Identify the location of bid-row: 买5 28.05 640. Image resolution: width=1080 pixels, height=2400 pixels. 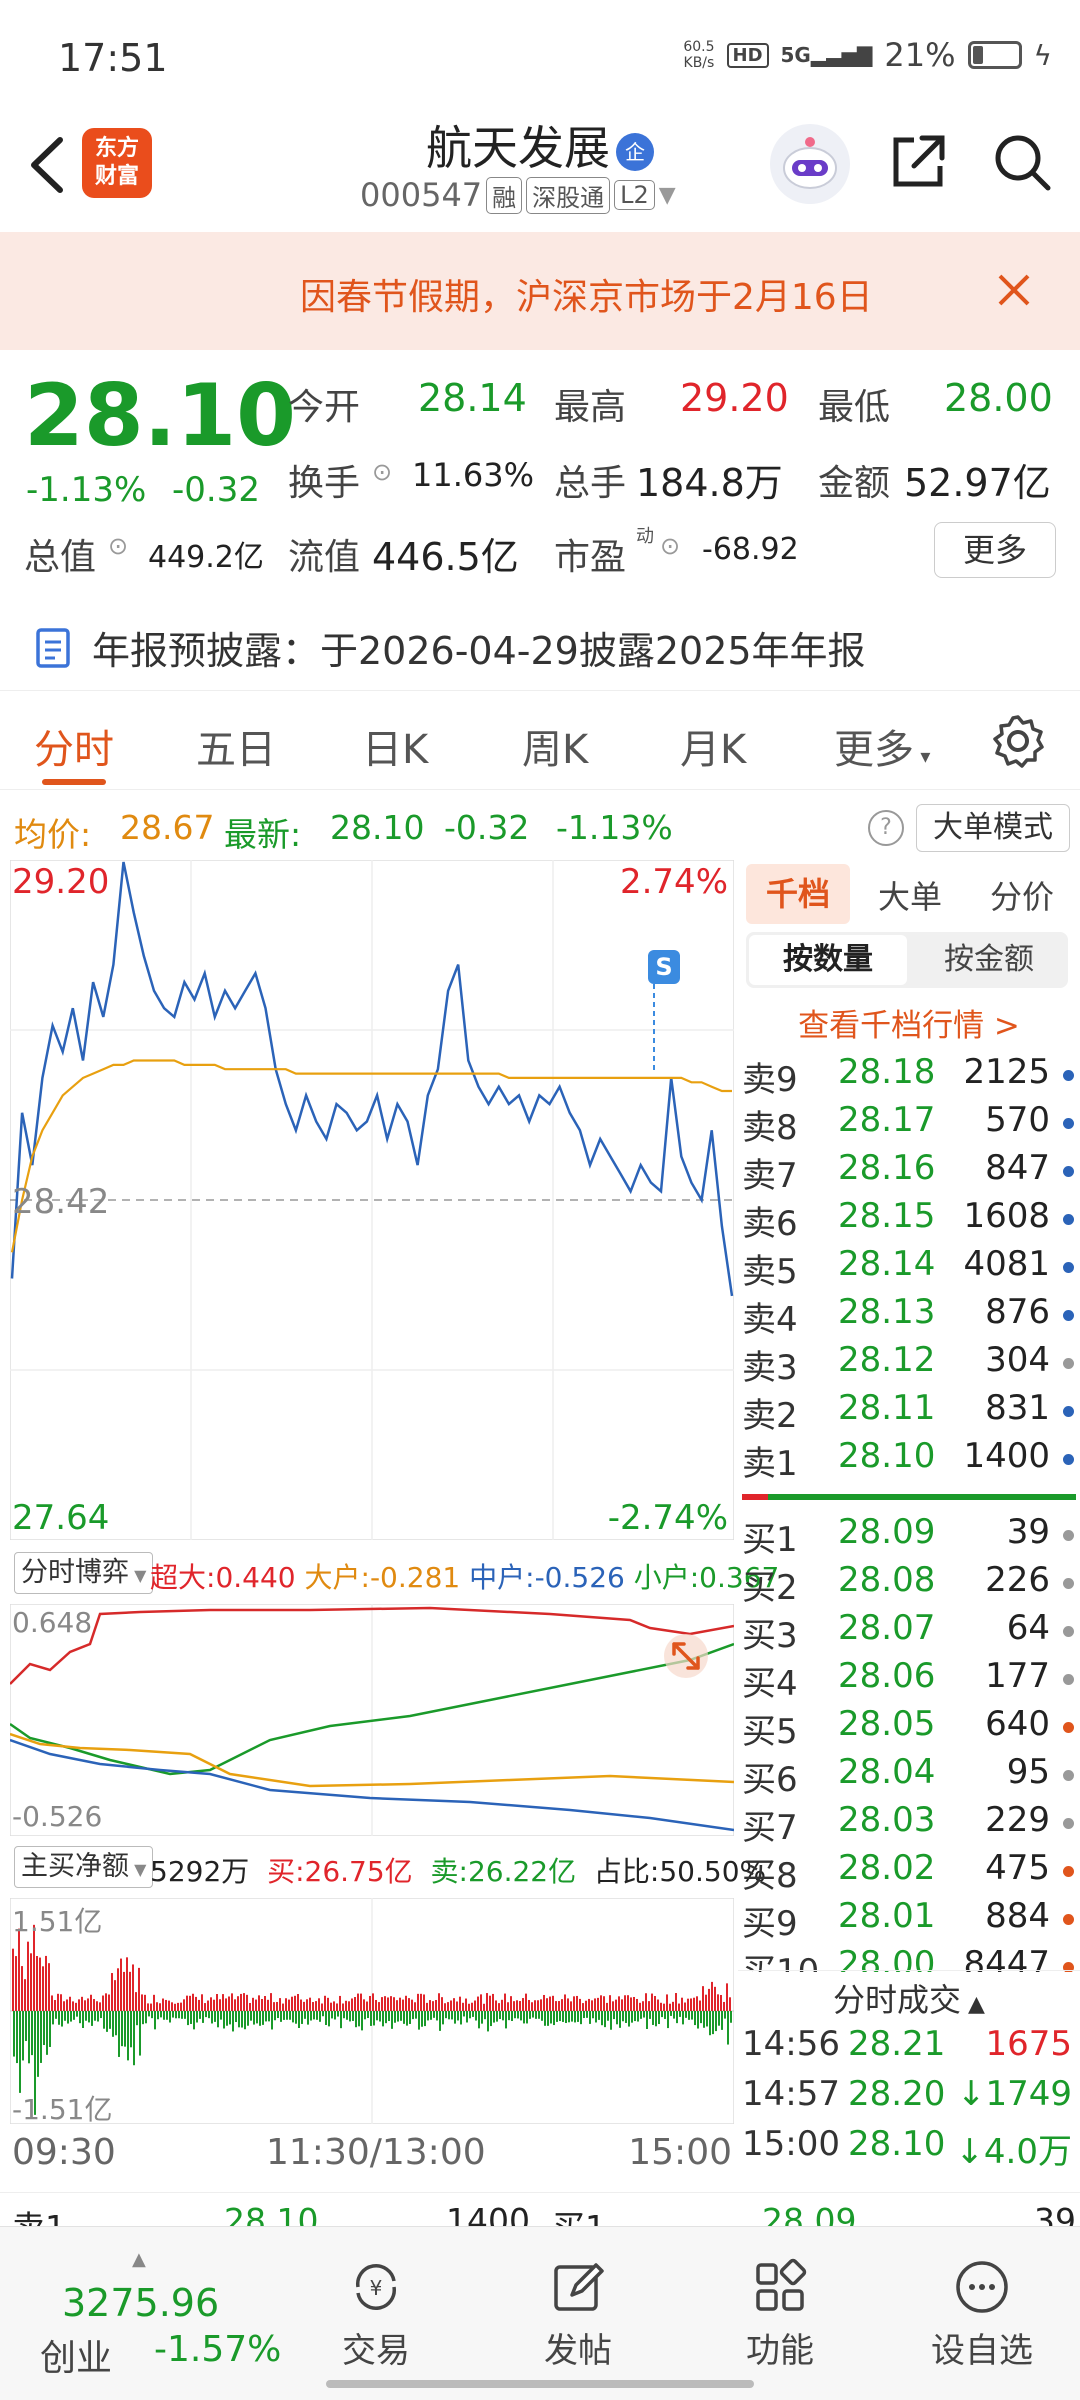
(909, 1728).